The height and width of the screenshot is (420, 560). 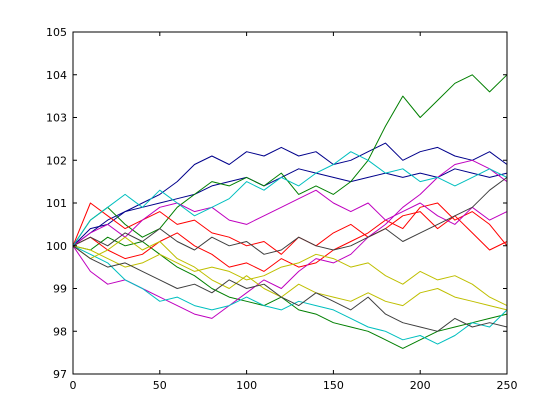 What do you see at coordinates (60, 331) in the screenshot?
I see `y-tick-label: 98` at bounding box center [60, 331].